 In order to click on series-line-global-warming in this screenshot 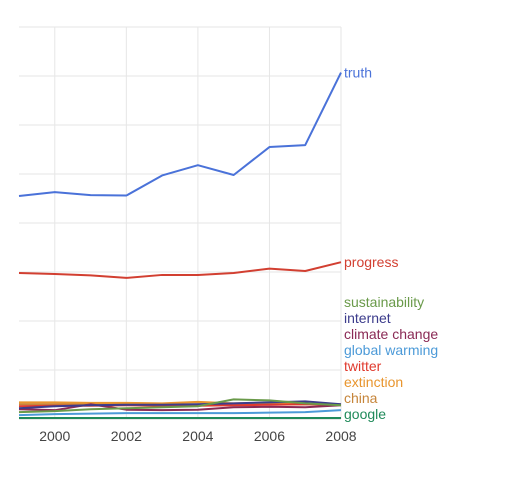, I will do `click(180, 413)`.